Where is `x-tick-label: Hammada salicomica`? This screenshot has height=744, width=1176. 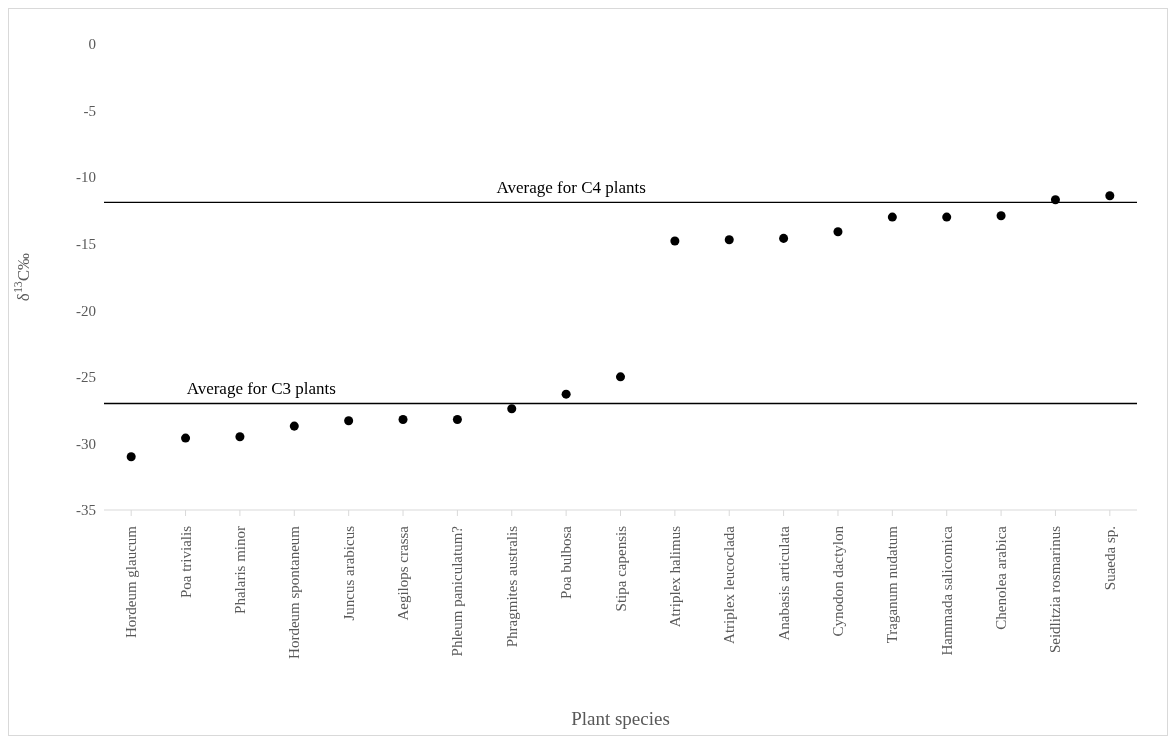 x-tick-label: Hammada salicomica is located at coordinates (946, 590).